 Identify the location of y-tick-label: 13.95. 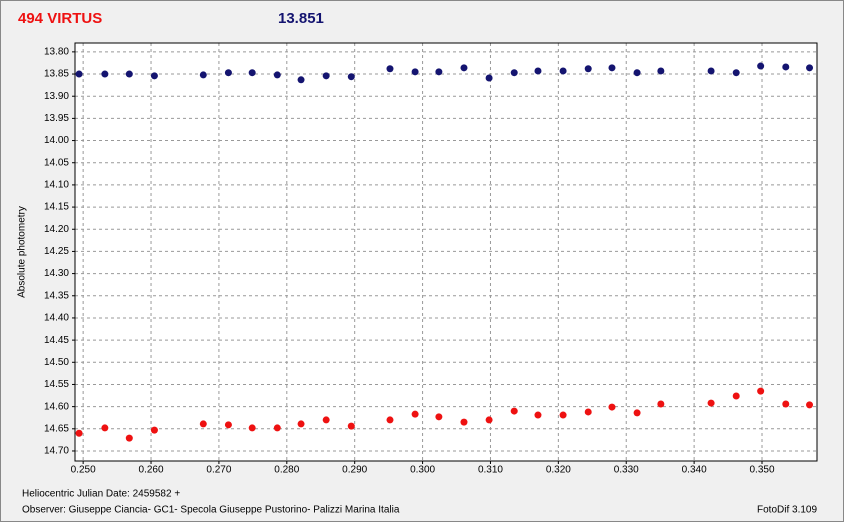
(56, 118).